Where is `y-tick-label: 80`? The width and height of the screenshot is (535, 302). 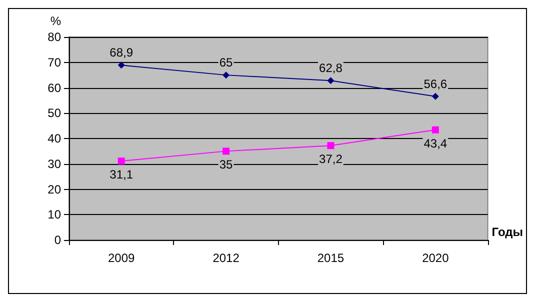 y-tick-label: 80 is located at coordinates (55, 37).